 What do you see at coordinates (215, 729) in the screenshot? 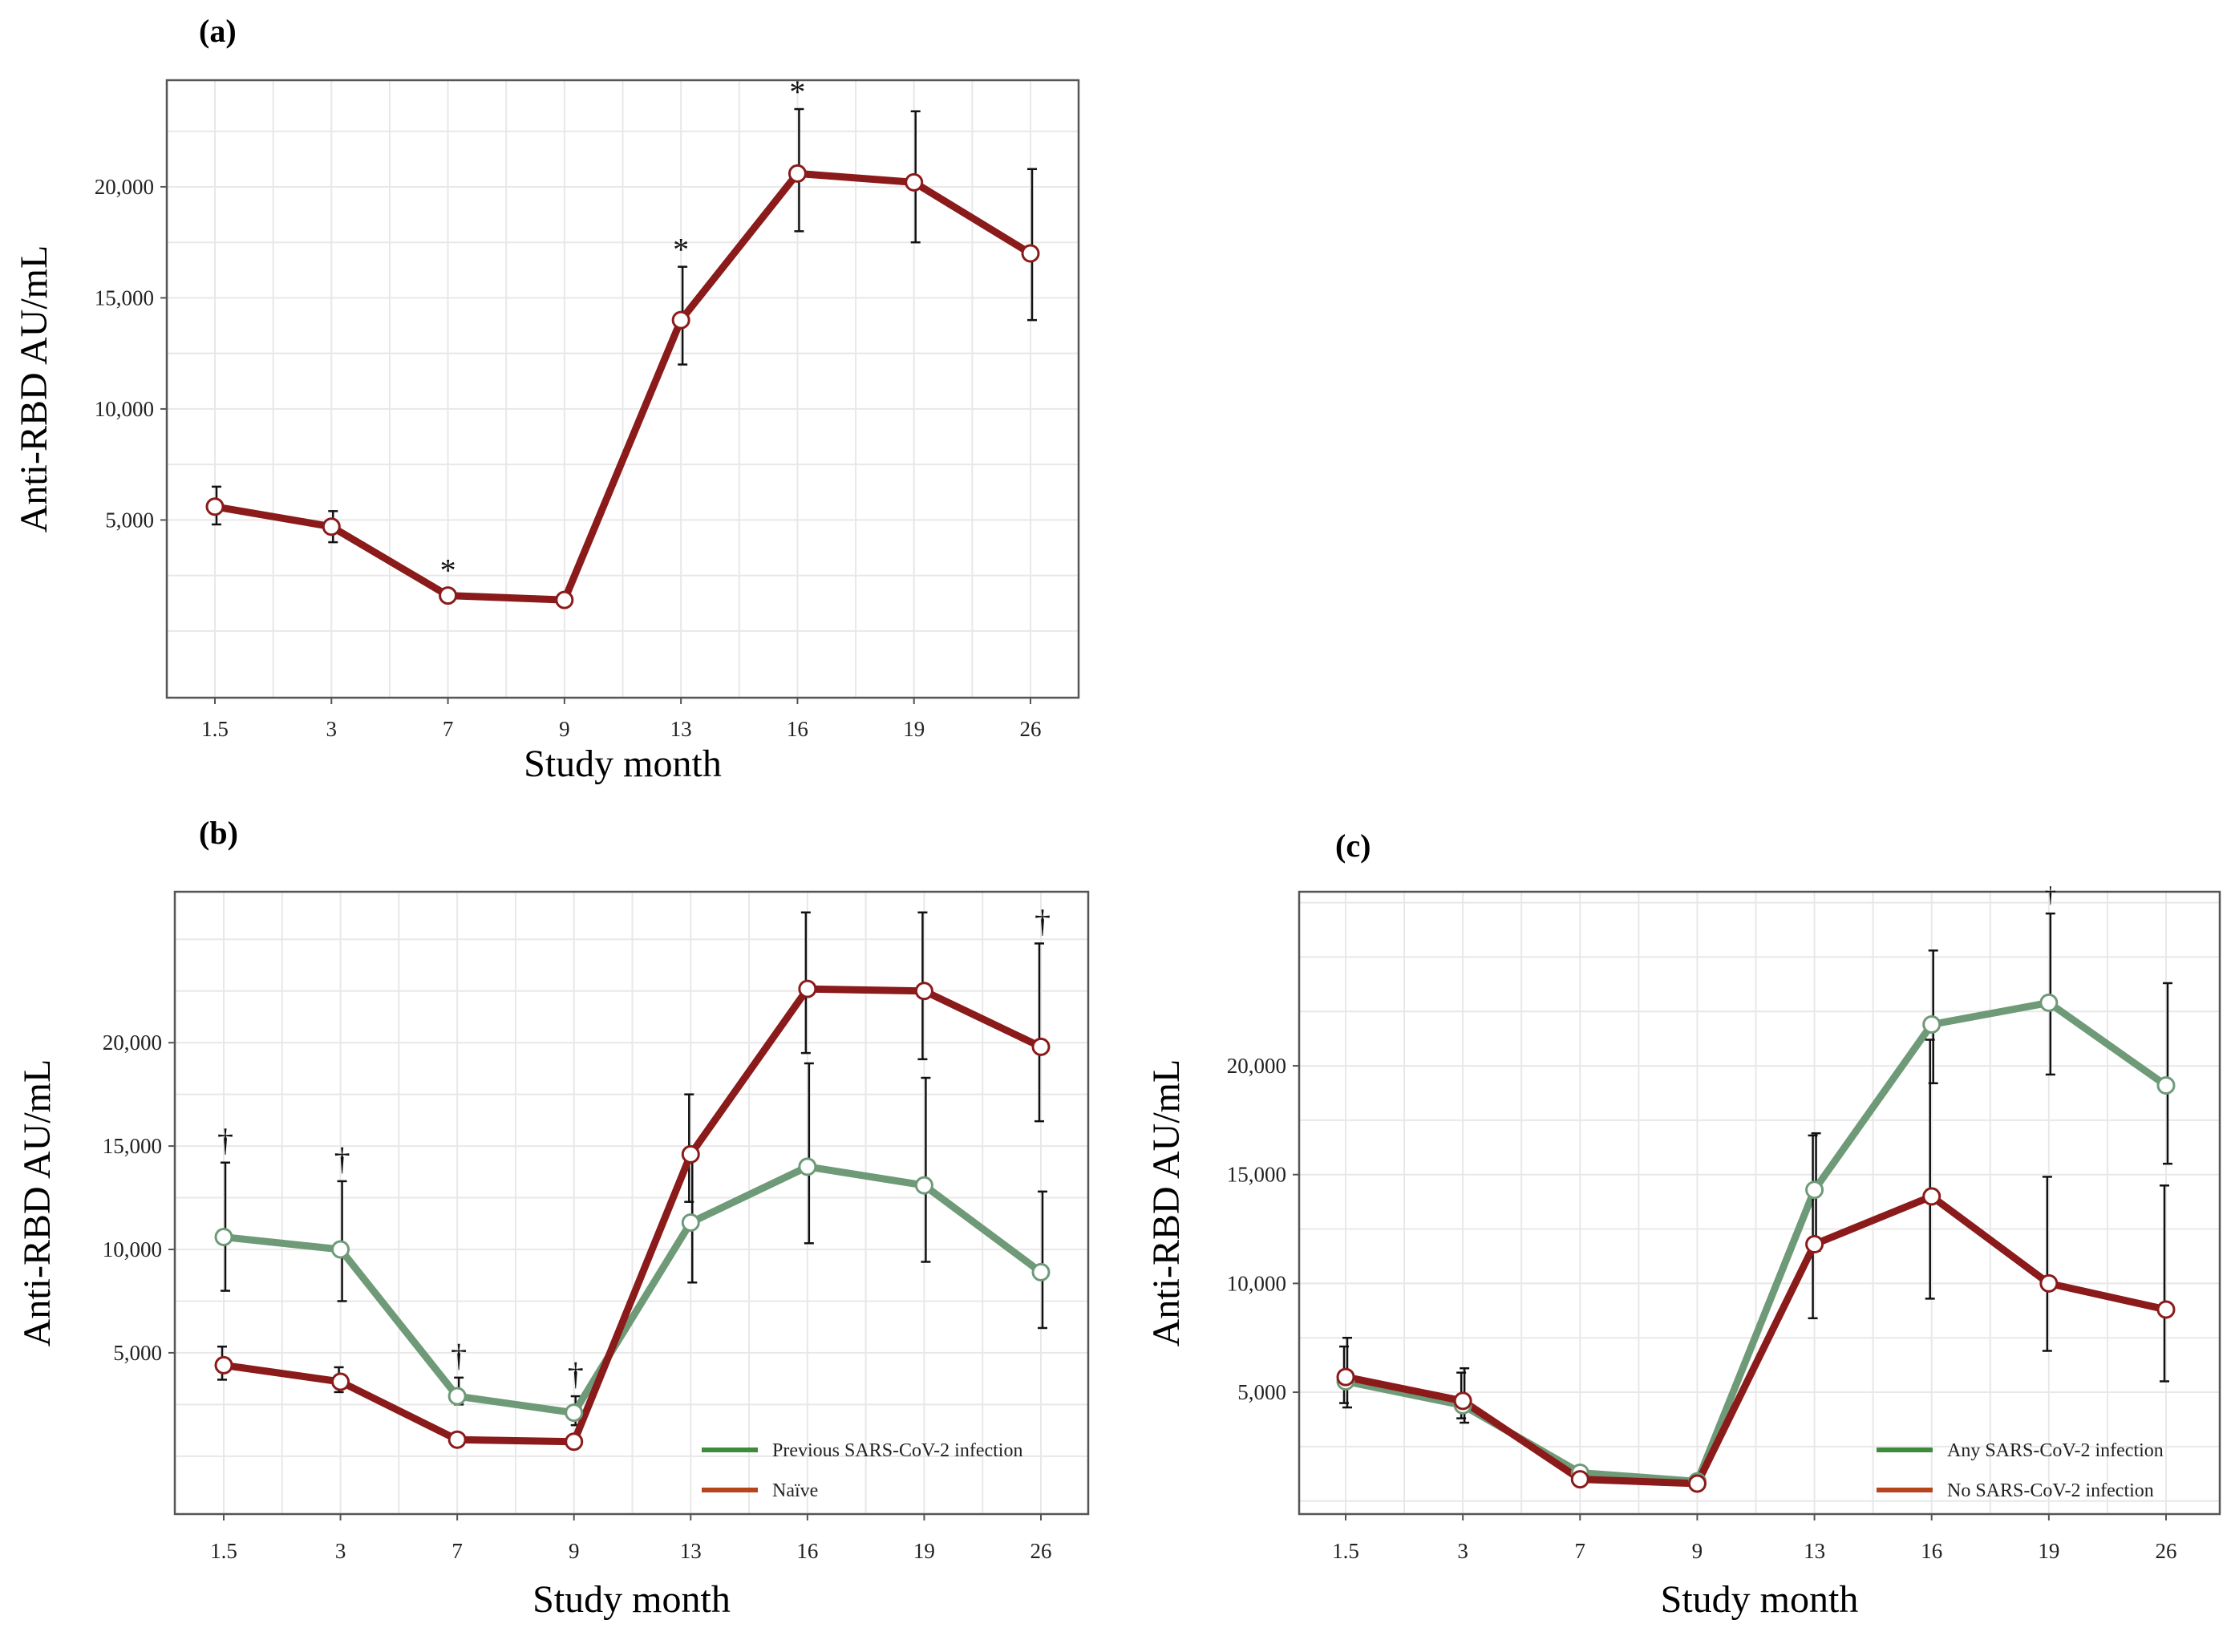
I see `x-tick-label: 1.5` at bounding box center [215, 729].